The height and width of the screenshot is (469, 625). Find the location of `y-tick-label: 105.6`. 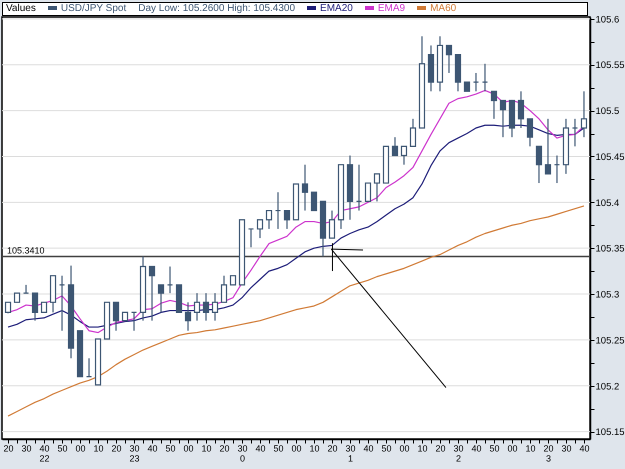

y-tick-label: 105.6 is located at coordinates (608, 20).